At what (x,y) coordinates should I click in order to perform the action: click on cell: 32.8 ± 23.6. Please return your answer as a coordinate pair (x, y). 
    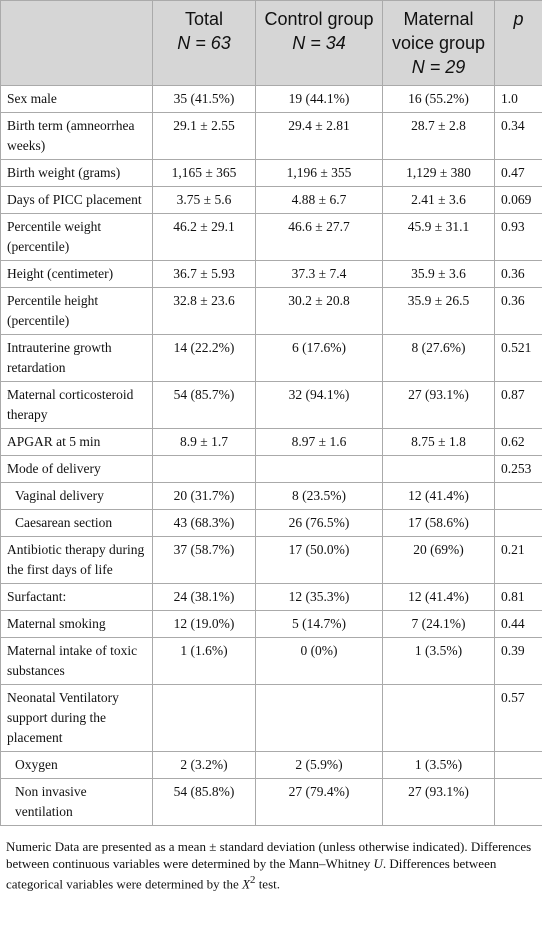
    Looking at the image, I should click on (204, 311).